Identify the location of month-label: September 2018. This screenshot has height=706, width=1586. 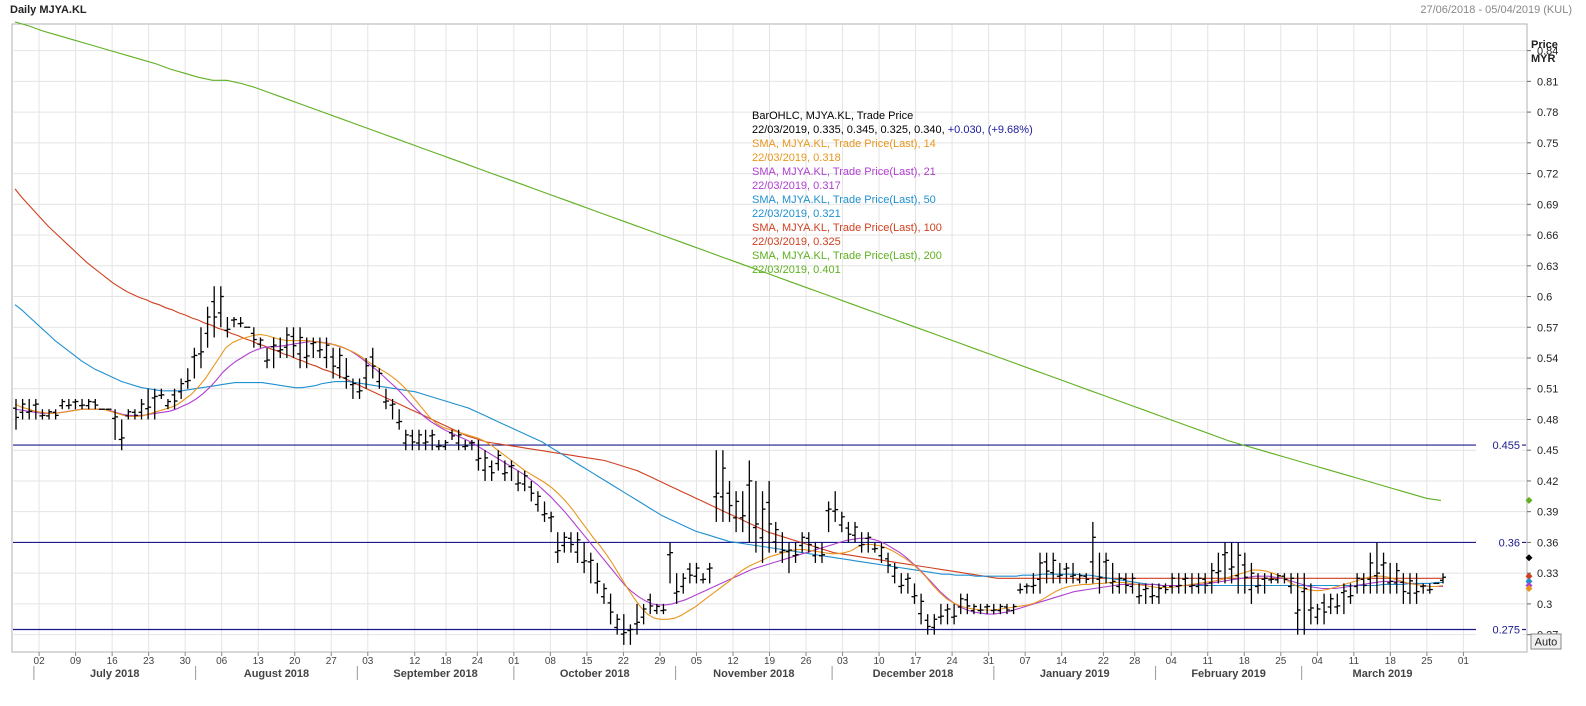
(435, 674).